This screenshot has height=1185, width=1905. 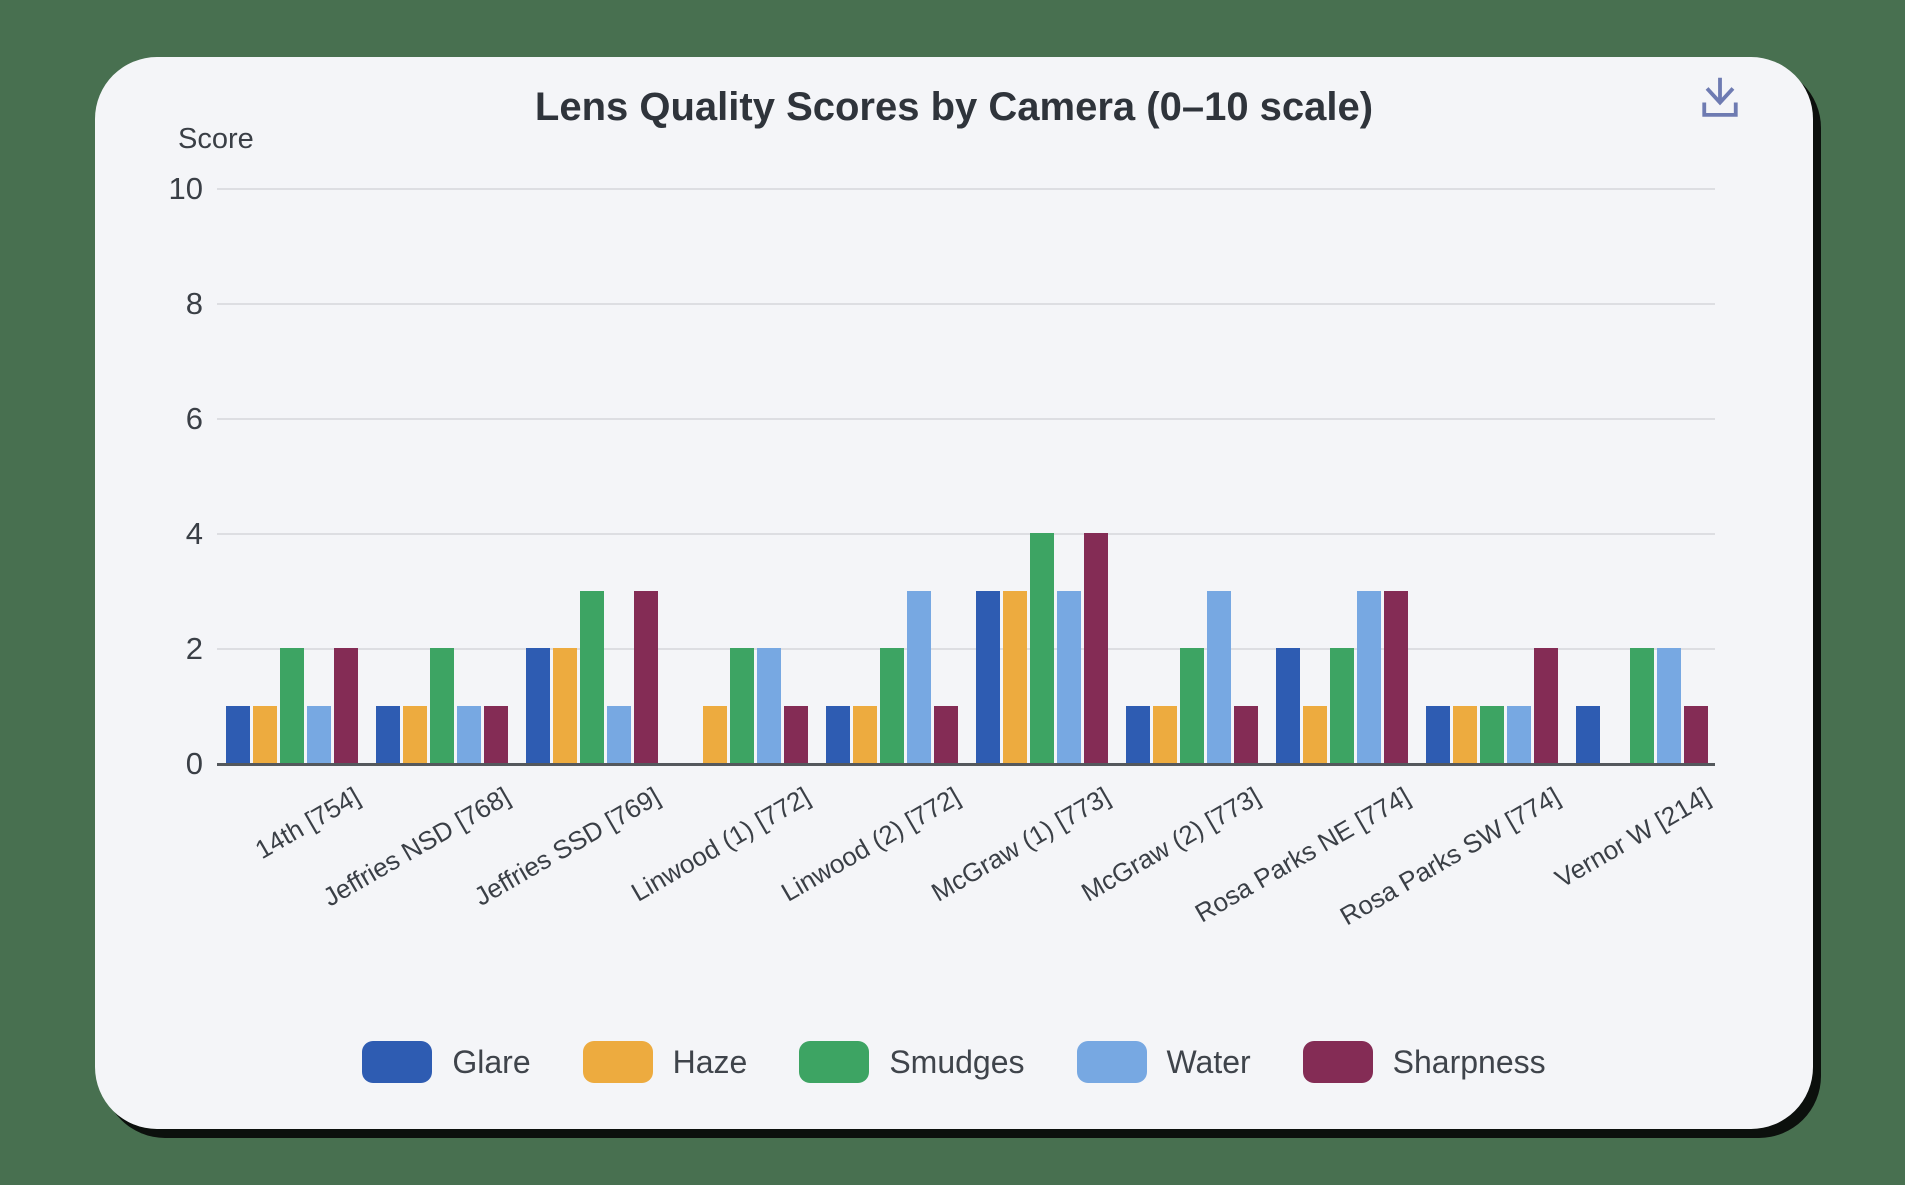 What do you see at coordinates (1449, 856) in the screenshot?
I see `x-axis-category-label: Rosa Parks SW [774]` at bounding box center [1449, 856].